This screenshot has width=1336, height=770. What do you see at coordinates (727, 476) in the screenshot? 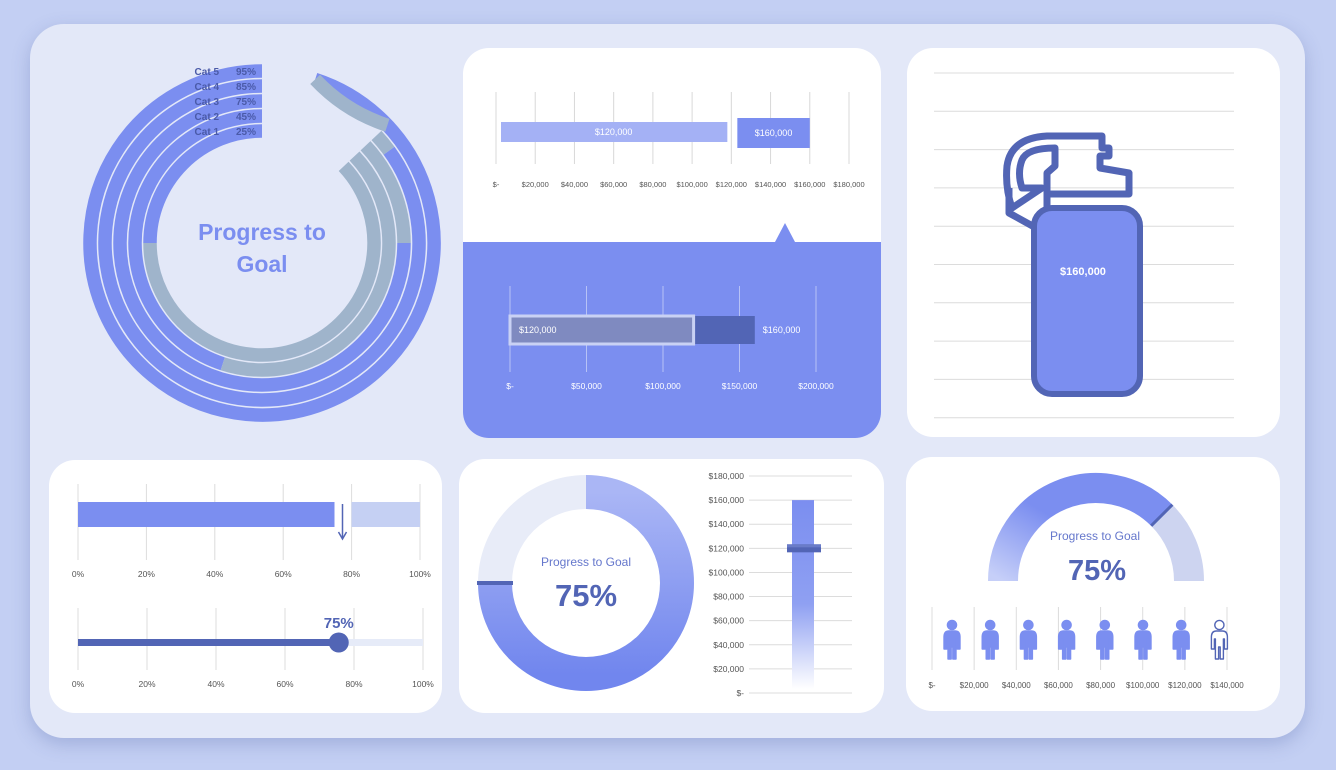
I see `vbar-tick-label: $180,000` at bounding box center [727, 476].